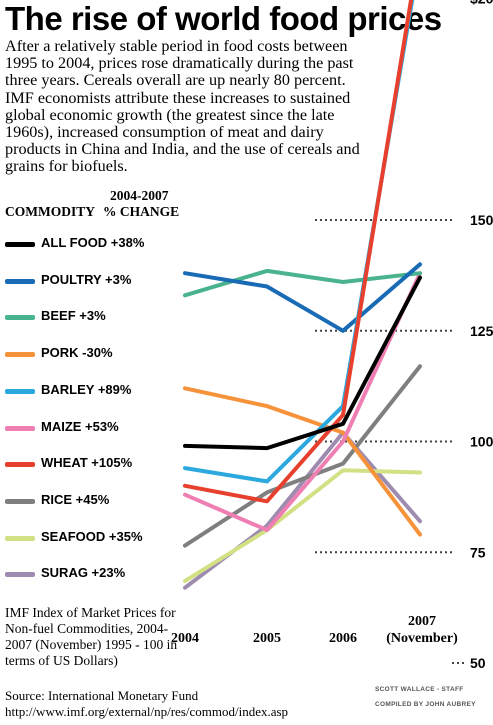 The width and height of the screenshot is (493, 725). Describe the element at coordinates (302, 461) in the screenshot. I see `series-line-pork` at that location.